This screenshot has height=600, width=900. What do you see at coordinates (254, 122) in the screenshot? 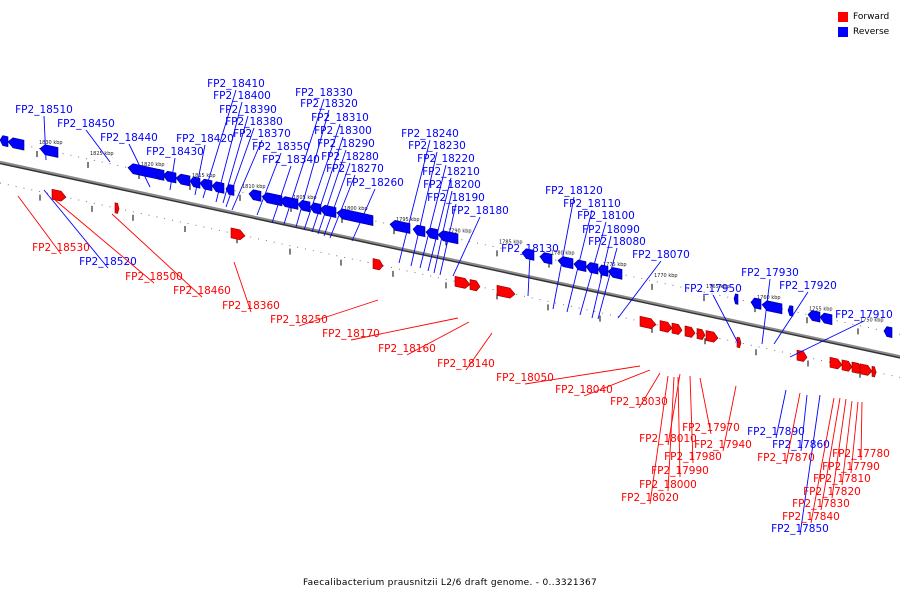
I see `gene-label: FP2_18380` at bounding box center [254, 122].